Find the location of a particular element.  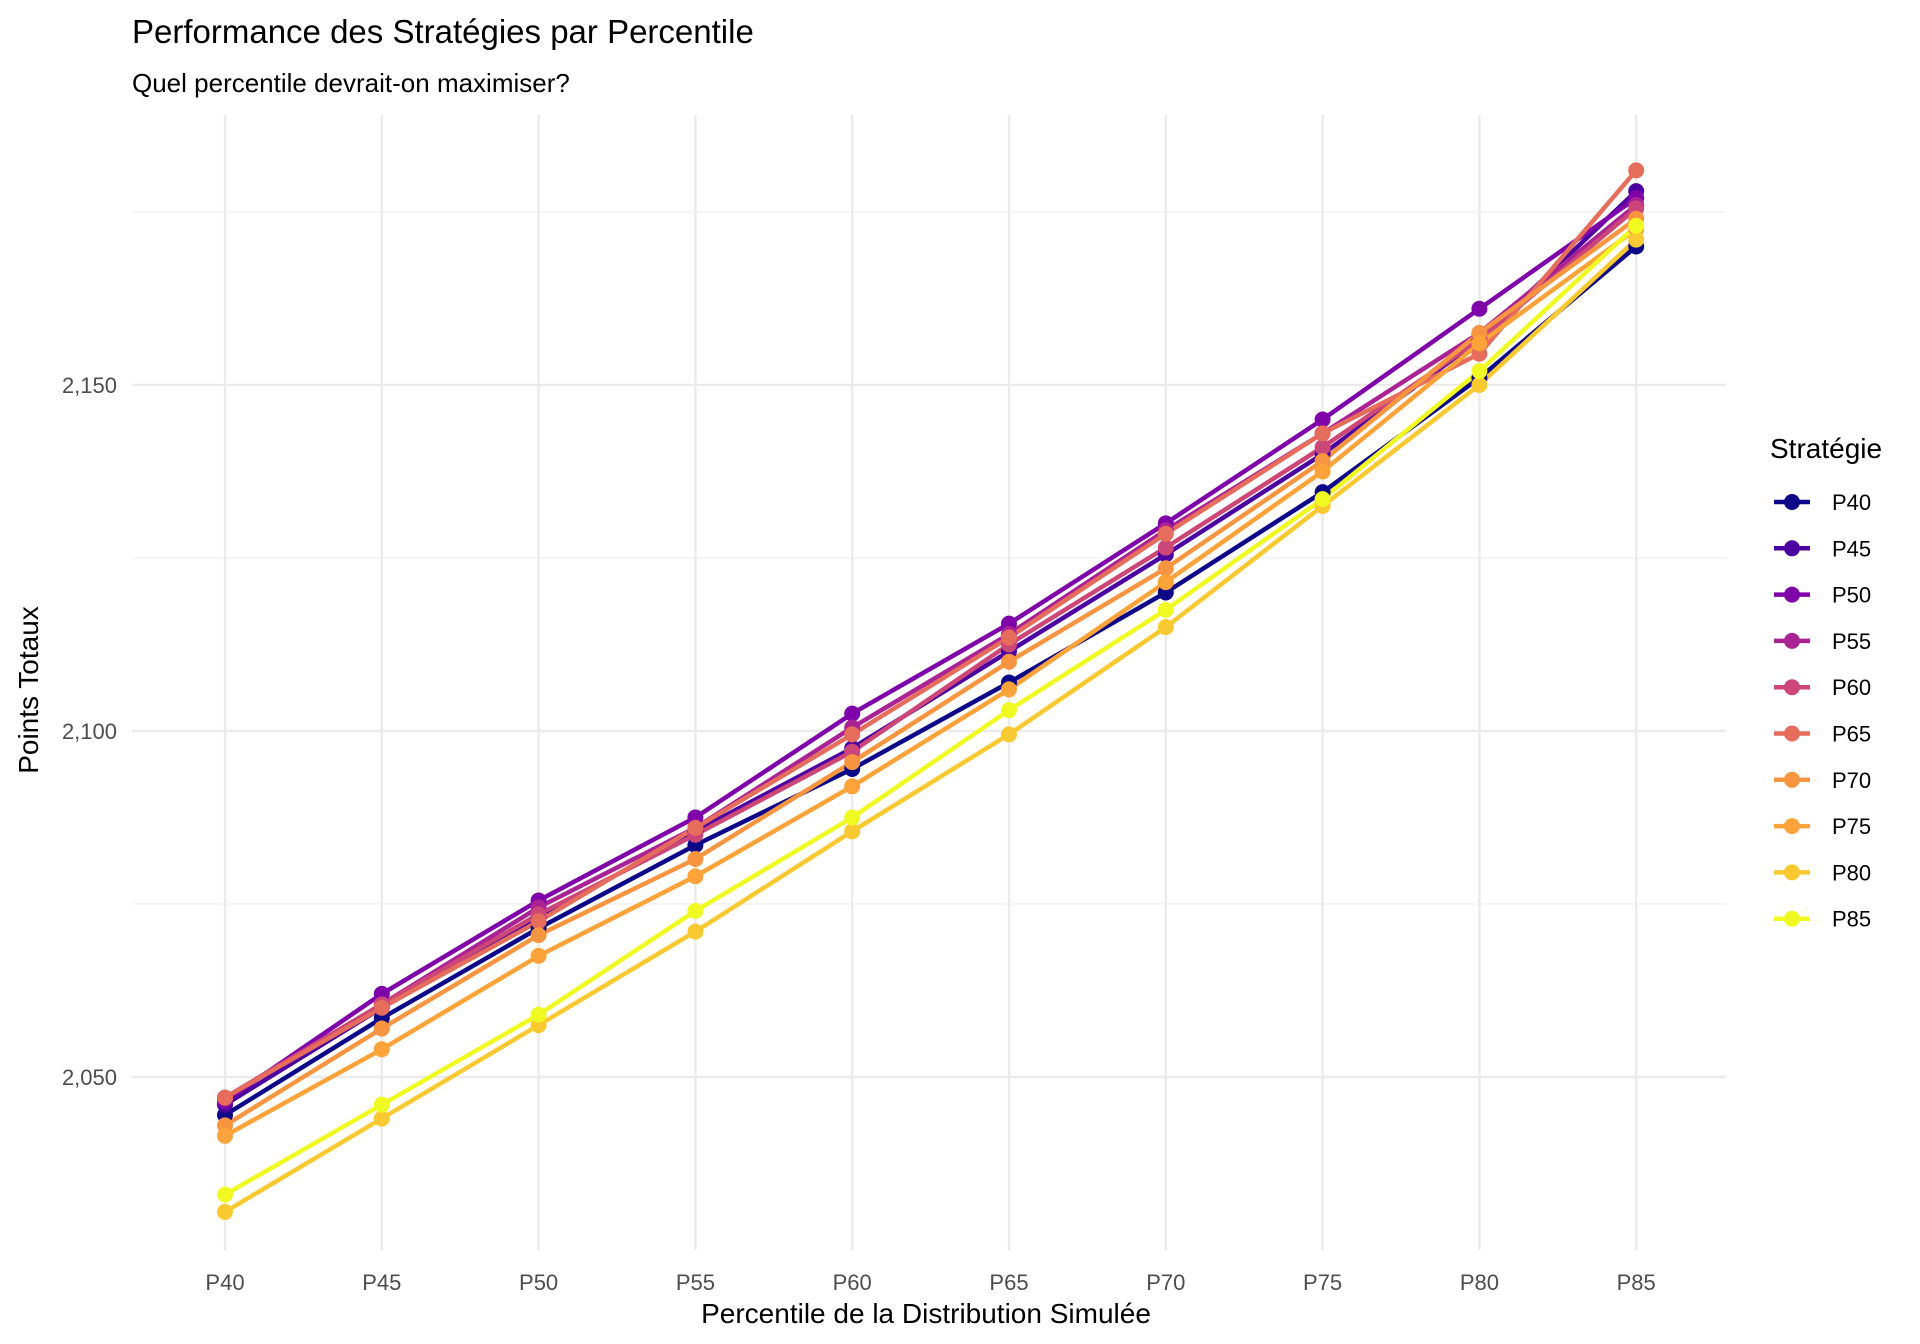

x-tick-label: P65 is located at coordinates (1008, 1282).